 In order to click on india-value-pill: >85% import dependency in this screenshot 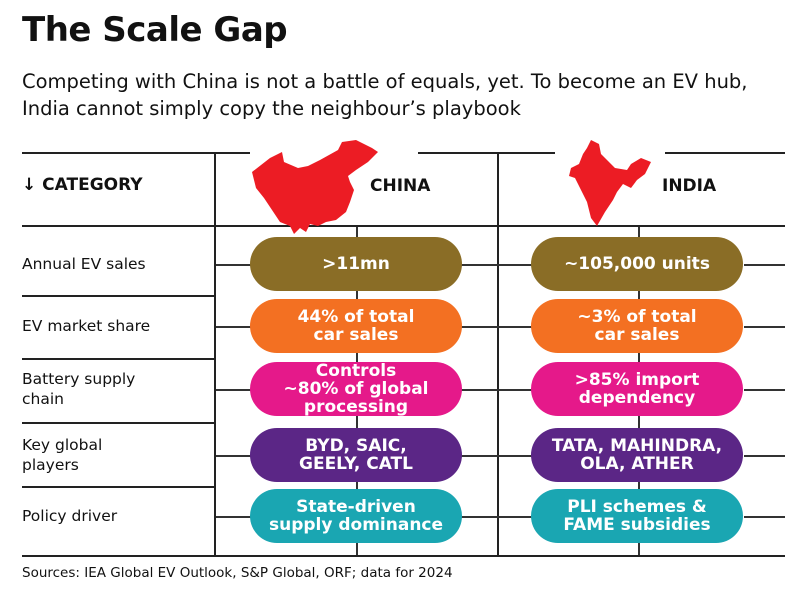, I will do `click(637, 389)`.